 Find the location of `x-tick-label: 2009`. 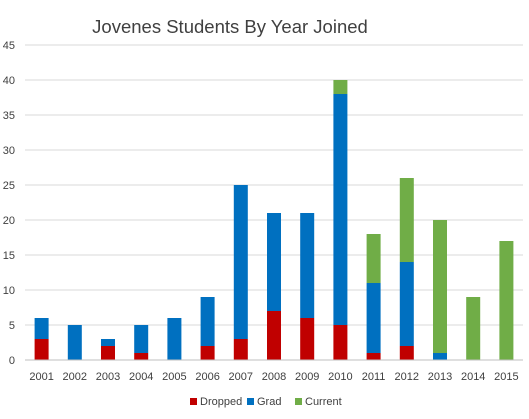

x-tick-label: 2009 is located at coordinates (307, 377).